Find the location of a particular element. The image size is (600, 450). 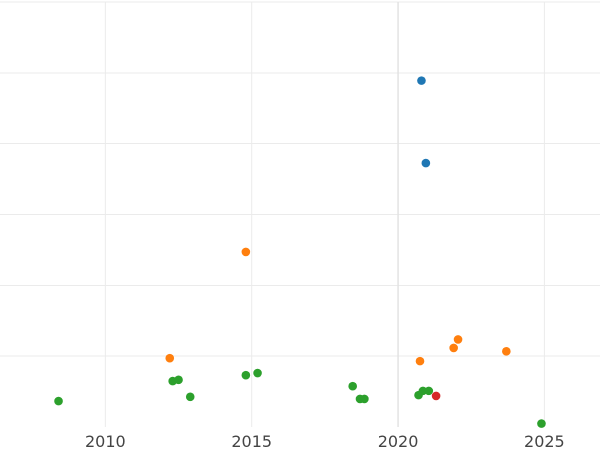

x-tick-label-2025: 2025 is located at coordinates (544, 441).